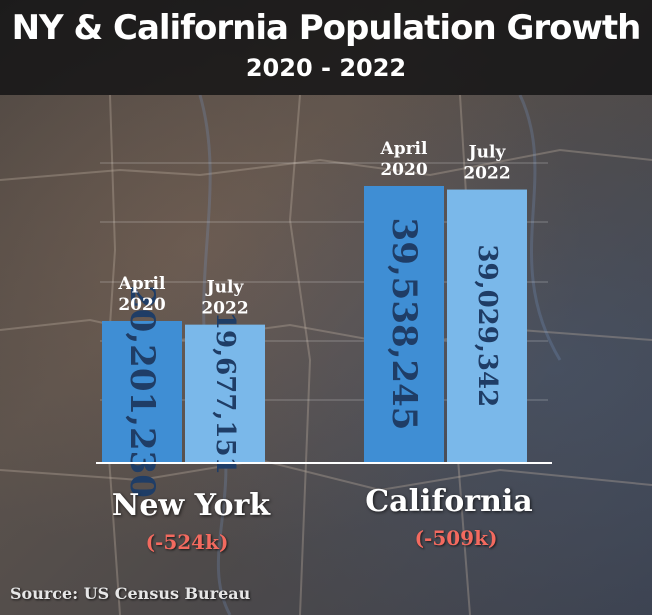 The image size is (652, 615). Describe the element at coordinates (449, 501) in the screenshot. I see `category-label-california: California` at that location.